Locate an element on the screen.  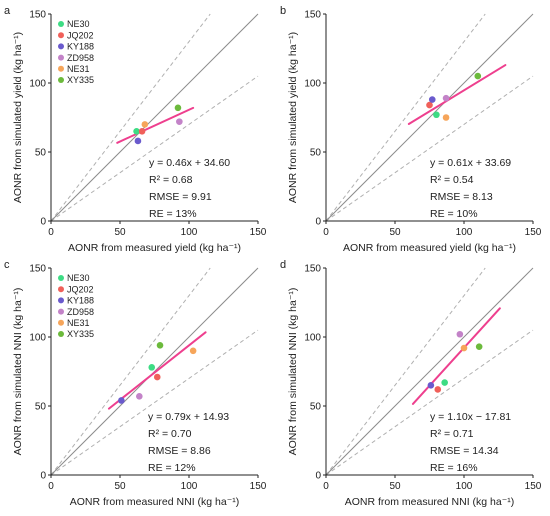
panel-letter: c is located at coordinates (7, 265).